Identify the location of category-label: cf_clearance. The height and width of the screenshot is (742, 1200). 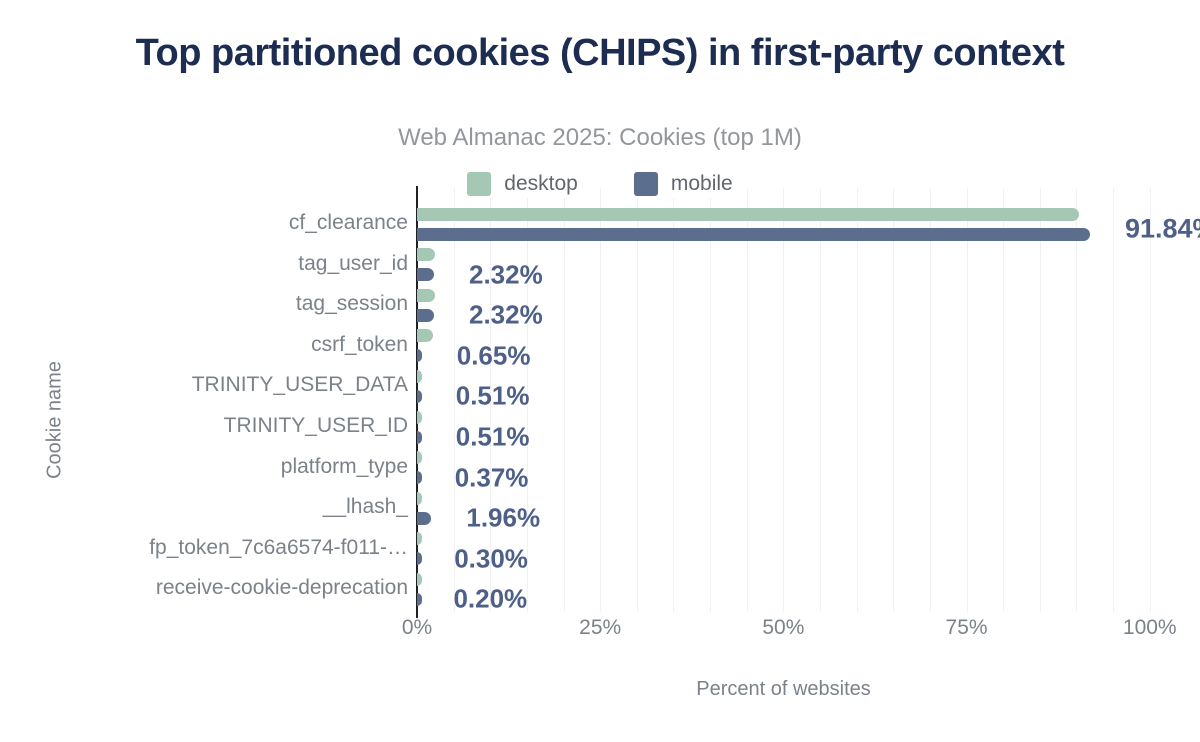
(348, 222).